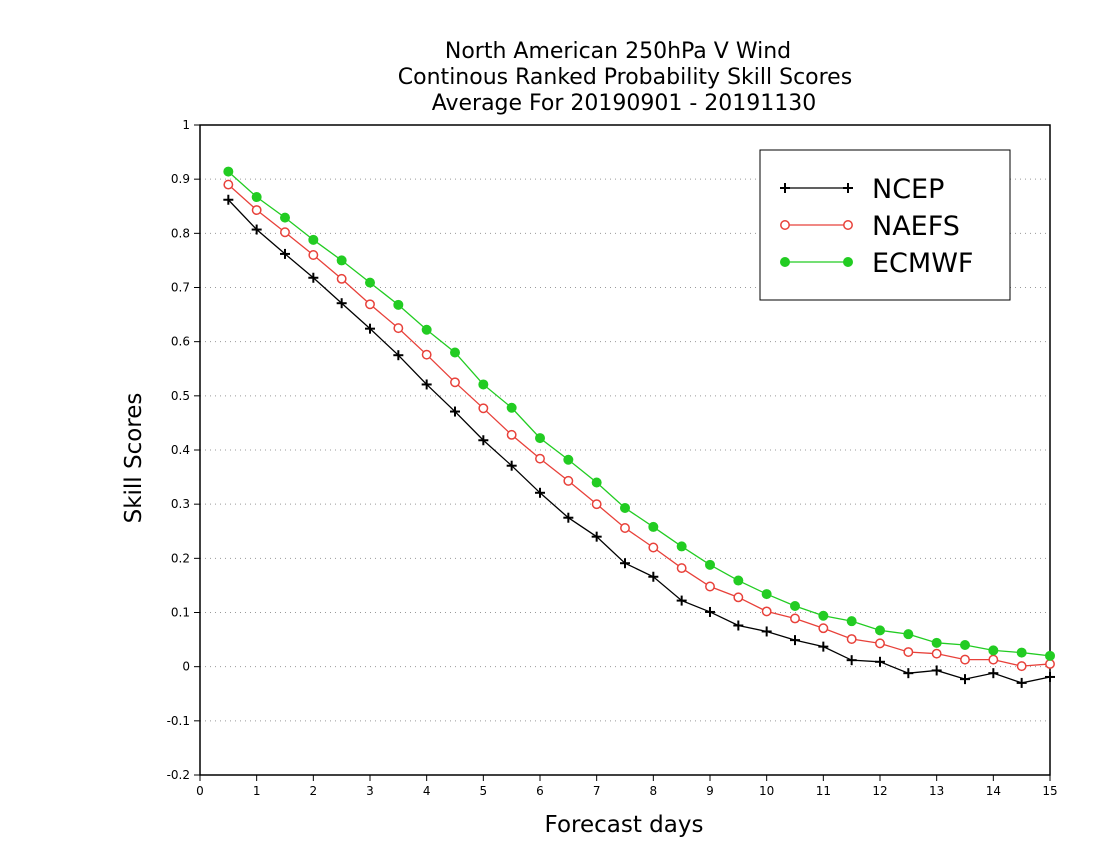 The width and height of the screenshot is (1100, 850). I want to click on x-tick-label: 15, so click(1049, 791).